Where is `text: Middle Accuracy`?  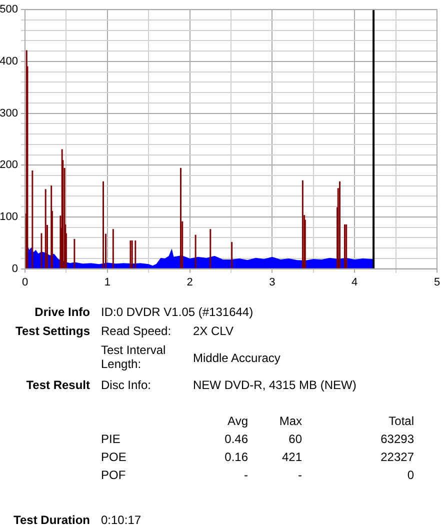 text: Middle Accuracy is located at coordinates (236, 358).